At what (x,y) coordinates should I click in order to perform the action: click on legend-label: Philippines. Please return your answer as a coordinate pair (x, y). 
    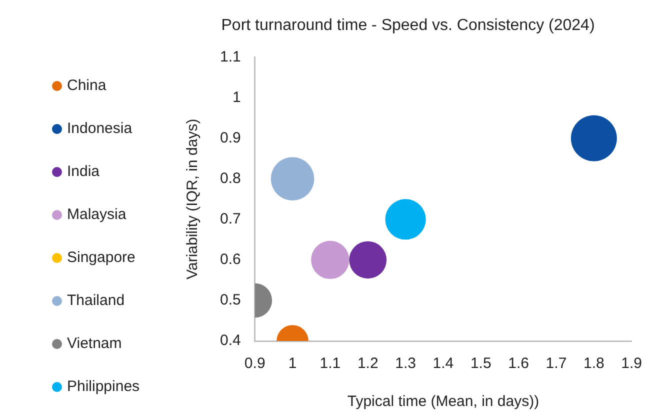
    Looking at the image, I should click on (103, 386).